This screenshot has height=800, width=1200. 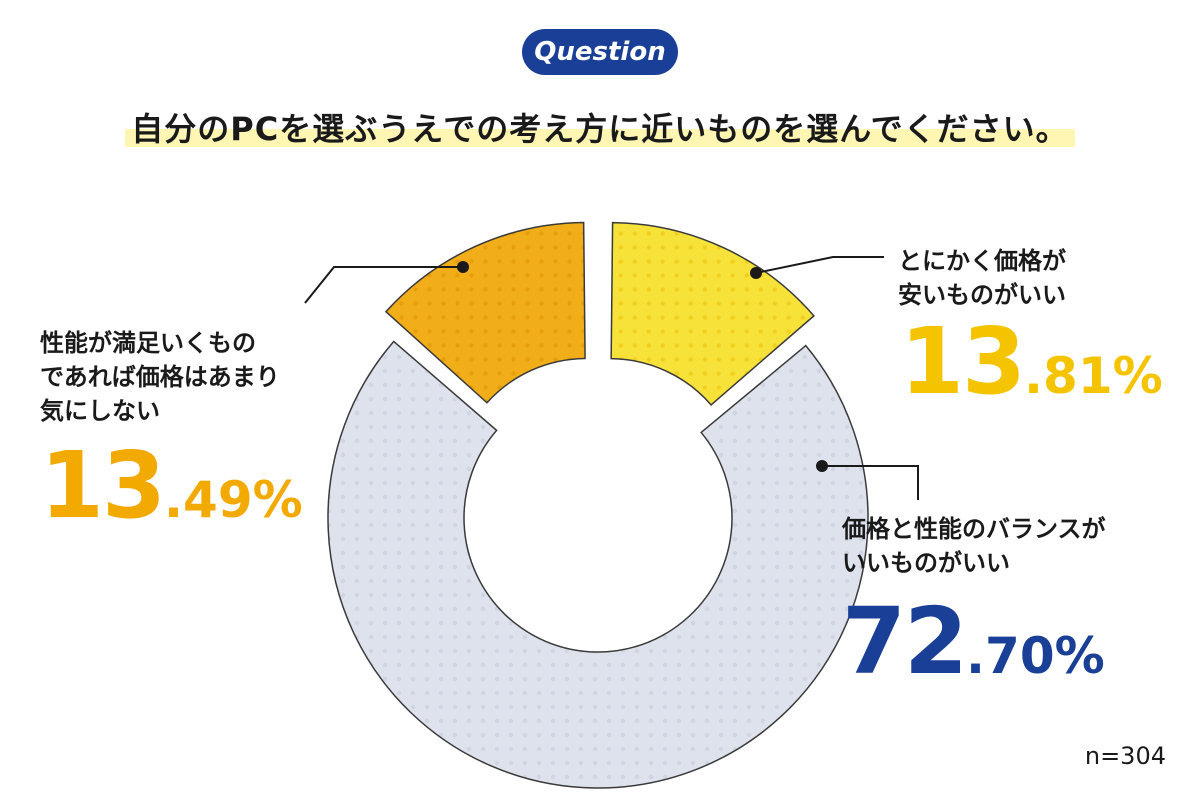 What do you see at coordinates (822, 466) in the screenshot?
I see `leader-balance-dot` at bounding box center [822, 466].